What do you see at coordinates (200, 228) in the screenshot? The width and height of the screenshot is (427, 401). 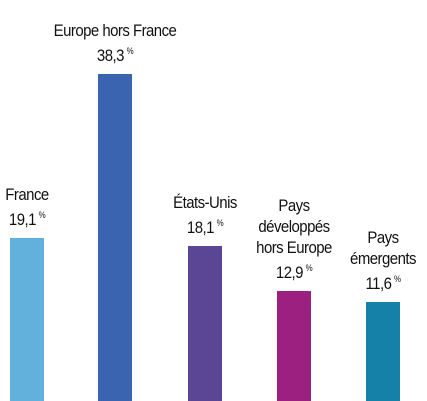 I see `value-label: 18,1` at bounding box center [200, 228].